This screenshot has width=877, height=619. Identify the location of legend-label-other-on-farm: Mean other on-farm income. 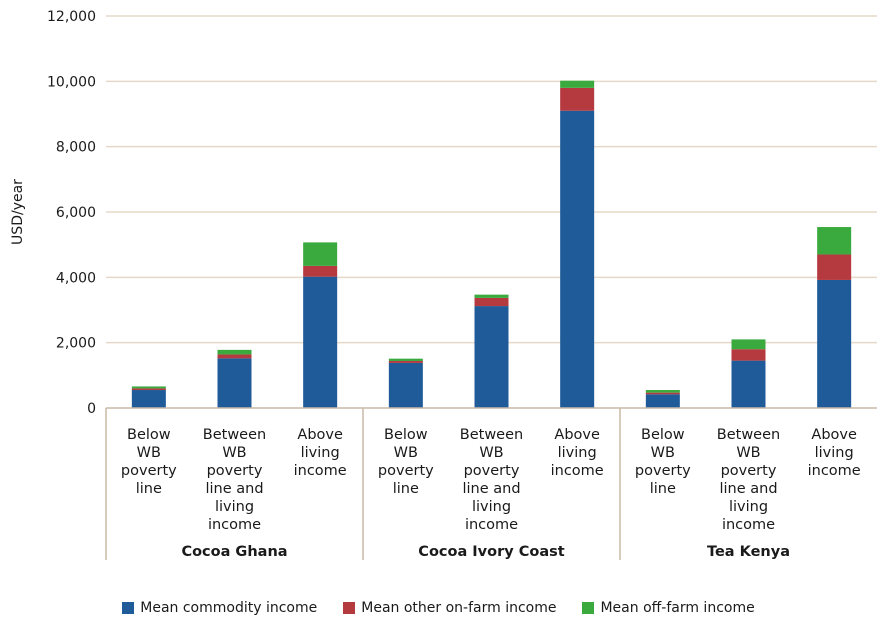
(459, 608).